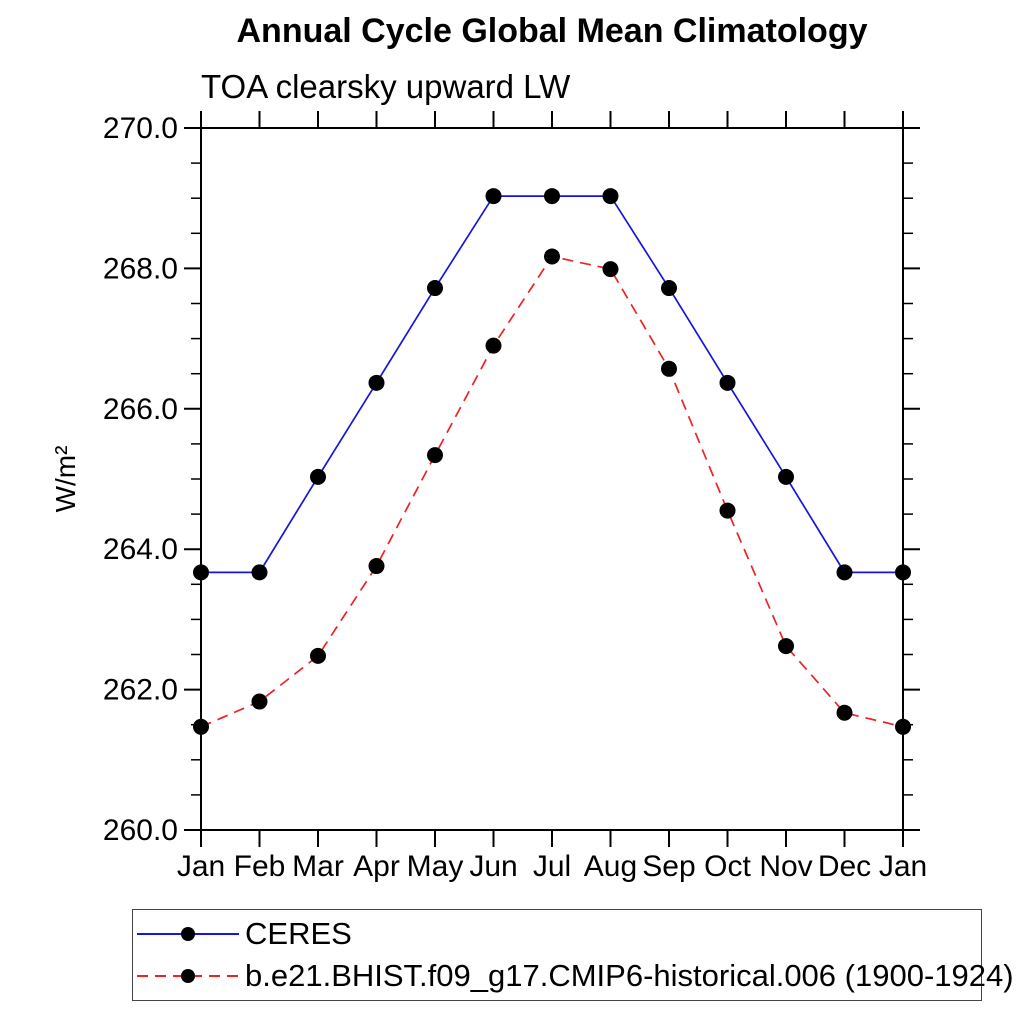  What do you see at coordinates (376, 866) in the screenshot?
I see `x-tick-label: Apr` at bounding box center [376, 866].